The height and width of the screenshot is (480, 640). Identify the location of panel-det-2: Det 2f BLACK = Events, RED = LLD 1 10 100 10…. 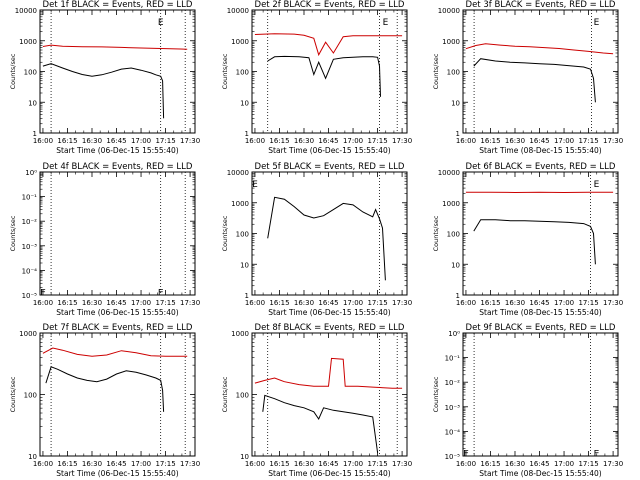
(316, 77).